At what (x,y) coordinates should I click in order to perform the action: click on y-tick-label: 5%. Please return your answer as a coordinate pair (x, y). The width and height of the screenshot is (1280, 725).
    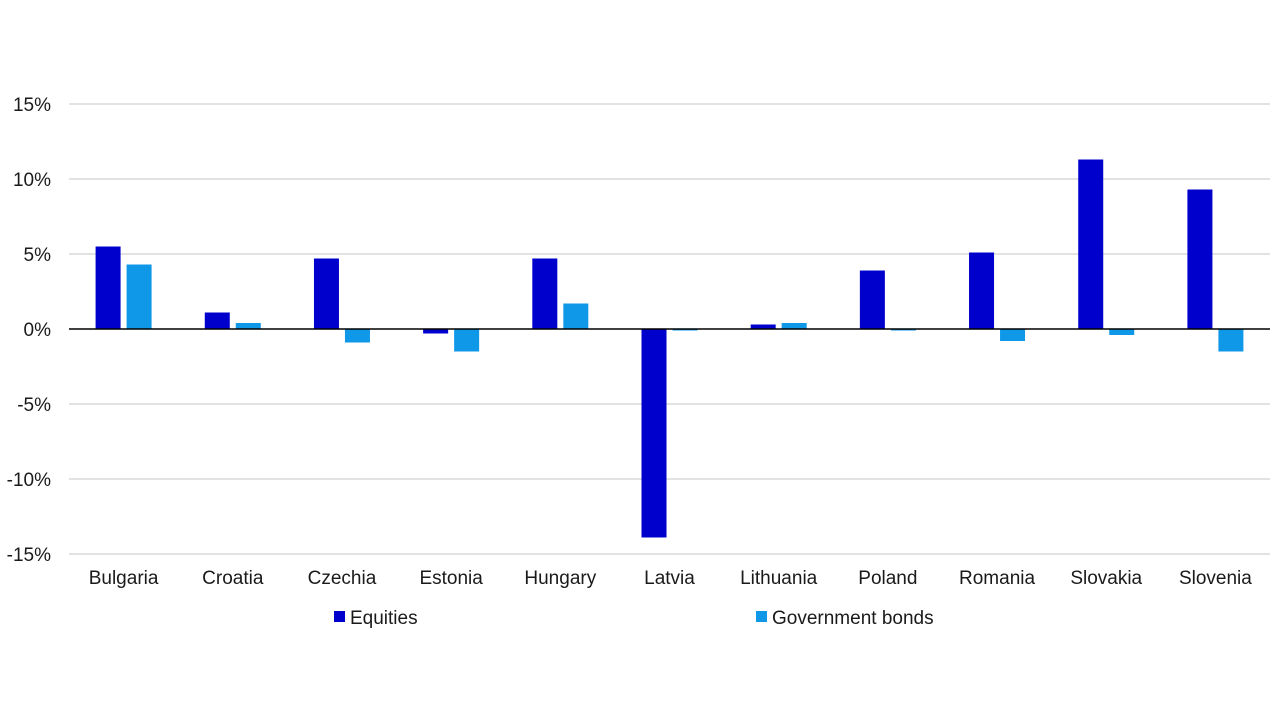
    Looking at the image, I should click on (38, 255).